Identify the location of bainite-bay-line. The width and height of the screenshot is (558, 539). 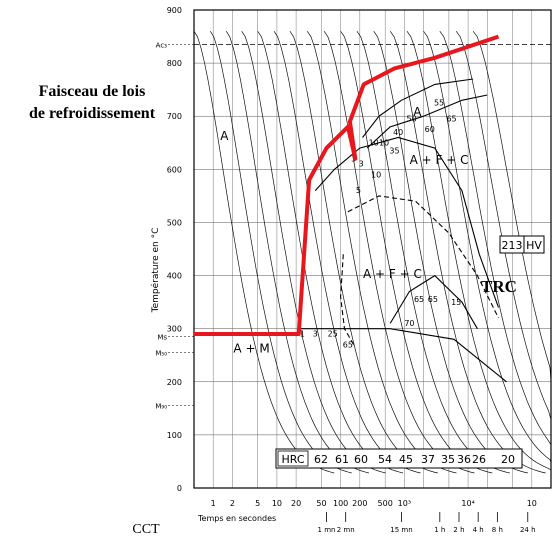
(433, 301).